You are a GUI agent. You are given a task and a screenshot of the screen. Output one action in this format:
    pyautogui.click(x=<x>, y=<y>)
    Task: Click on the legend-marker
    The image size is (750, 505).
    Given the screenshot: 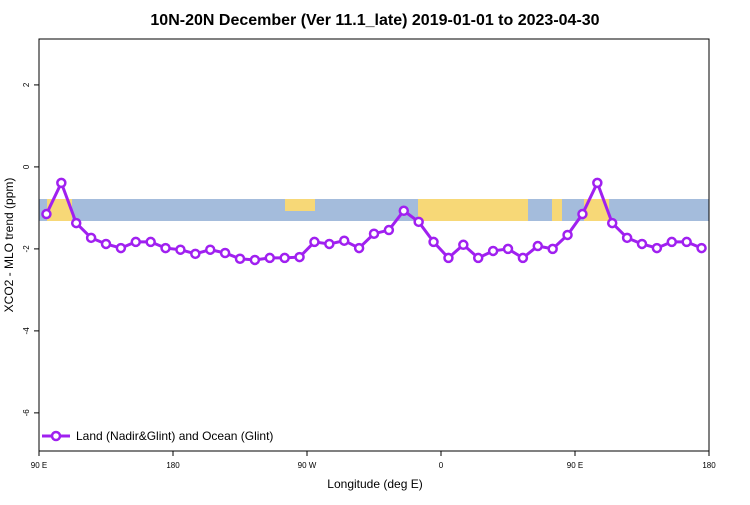 What is the action you would take?
    pyautogui.click(x=56, y=436)
    